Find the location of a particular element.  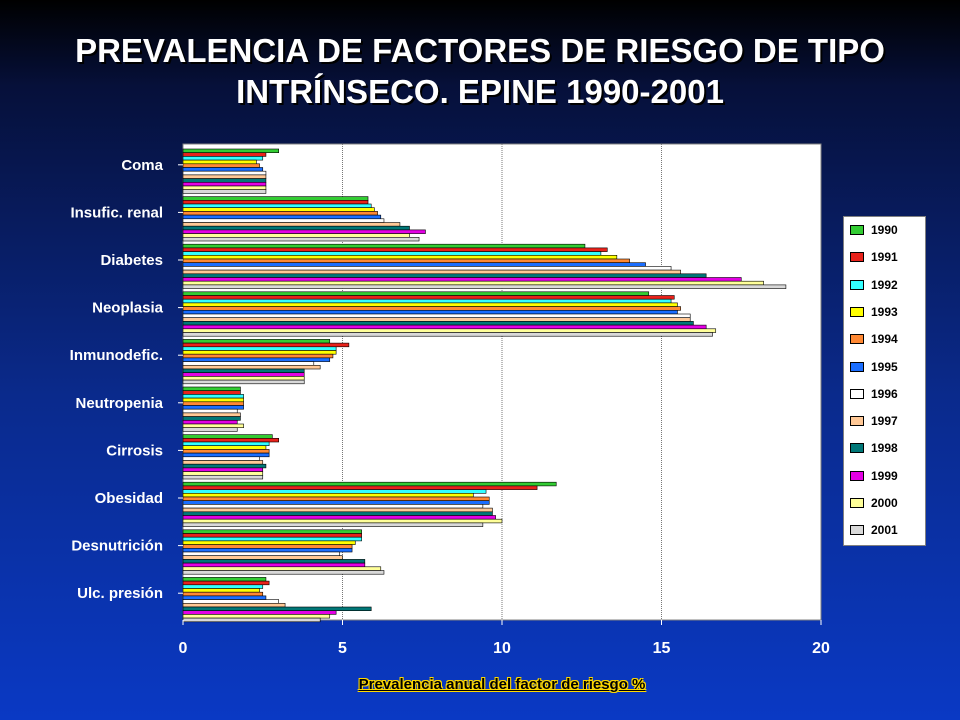

legend-item: 2000 is located at coordinates (874, 503).